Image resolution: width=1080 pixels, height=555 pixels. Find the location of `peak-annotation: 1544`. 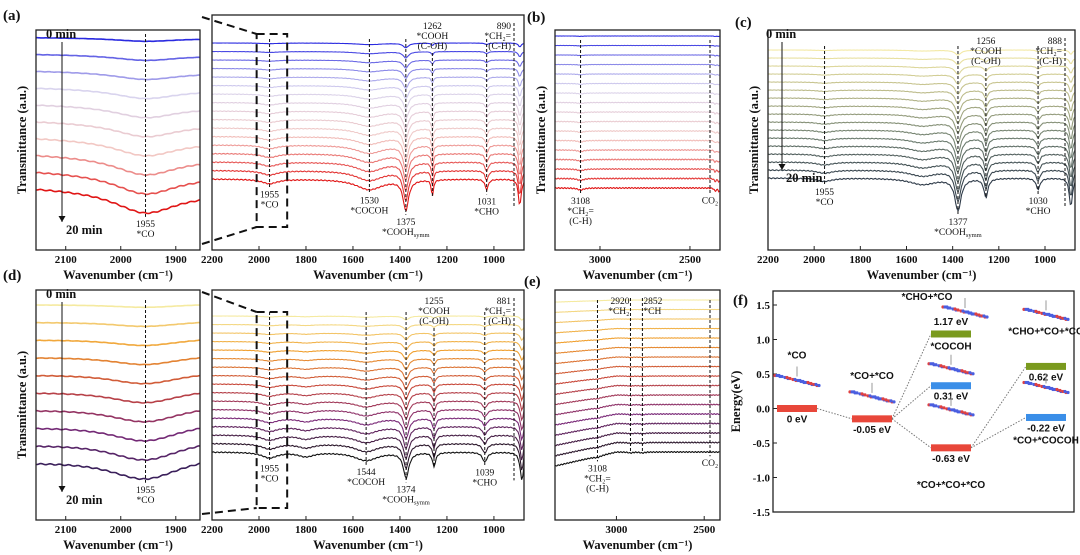

peak-annotation: 1544 is located at coordinates (366, 473).